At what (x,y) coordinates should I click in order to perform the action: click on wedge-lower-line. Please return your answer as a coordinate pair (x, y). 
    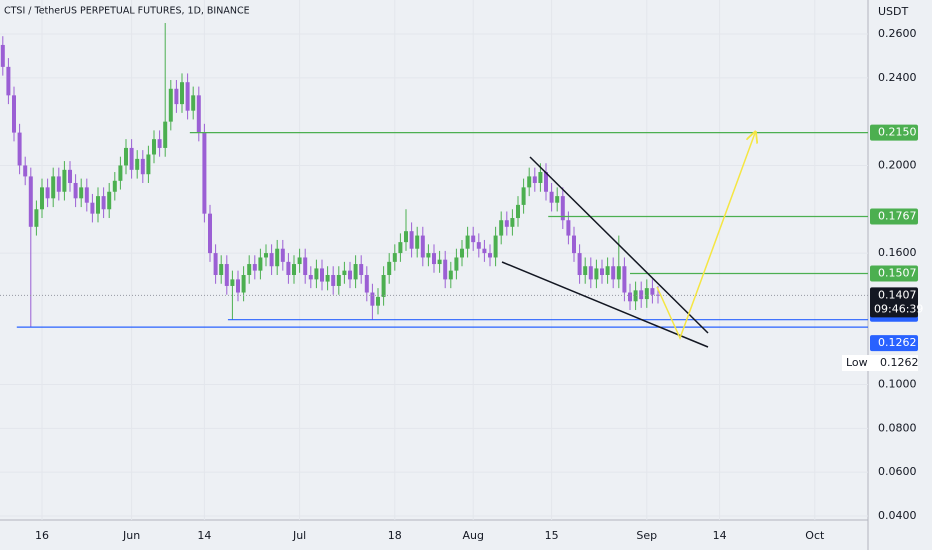
    Looking at the image, I should click on (605, 304).